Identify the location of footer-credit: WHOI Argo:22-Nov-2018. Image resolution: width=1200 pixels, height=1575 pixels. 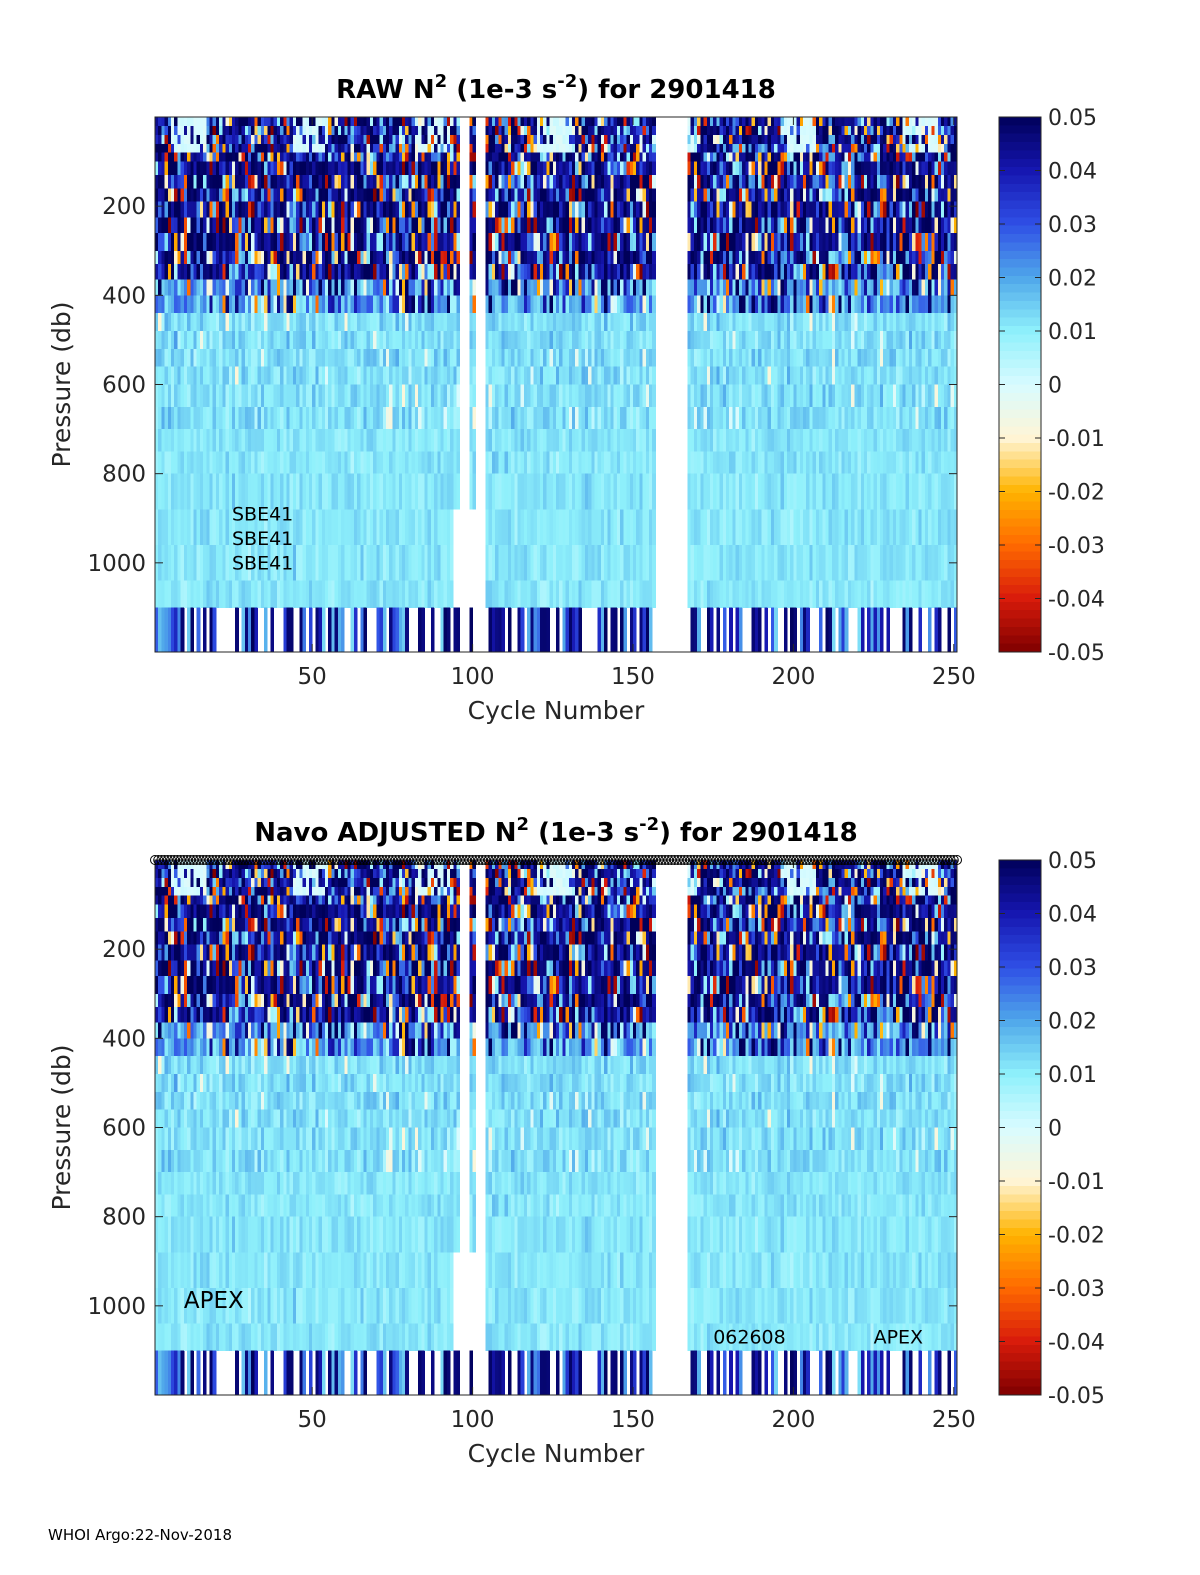
(140, 1535).